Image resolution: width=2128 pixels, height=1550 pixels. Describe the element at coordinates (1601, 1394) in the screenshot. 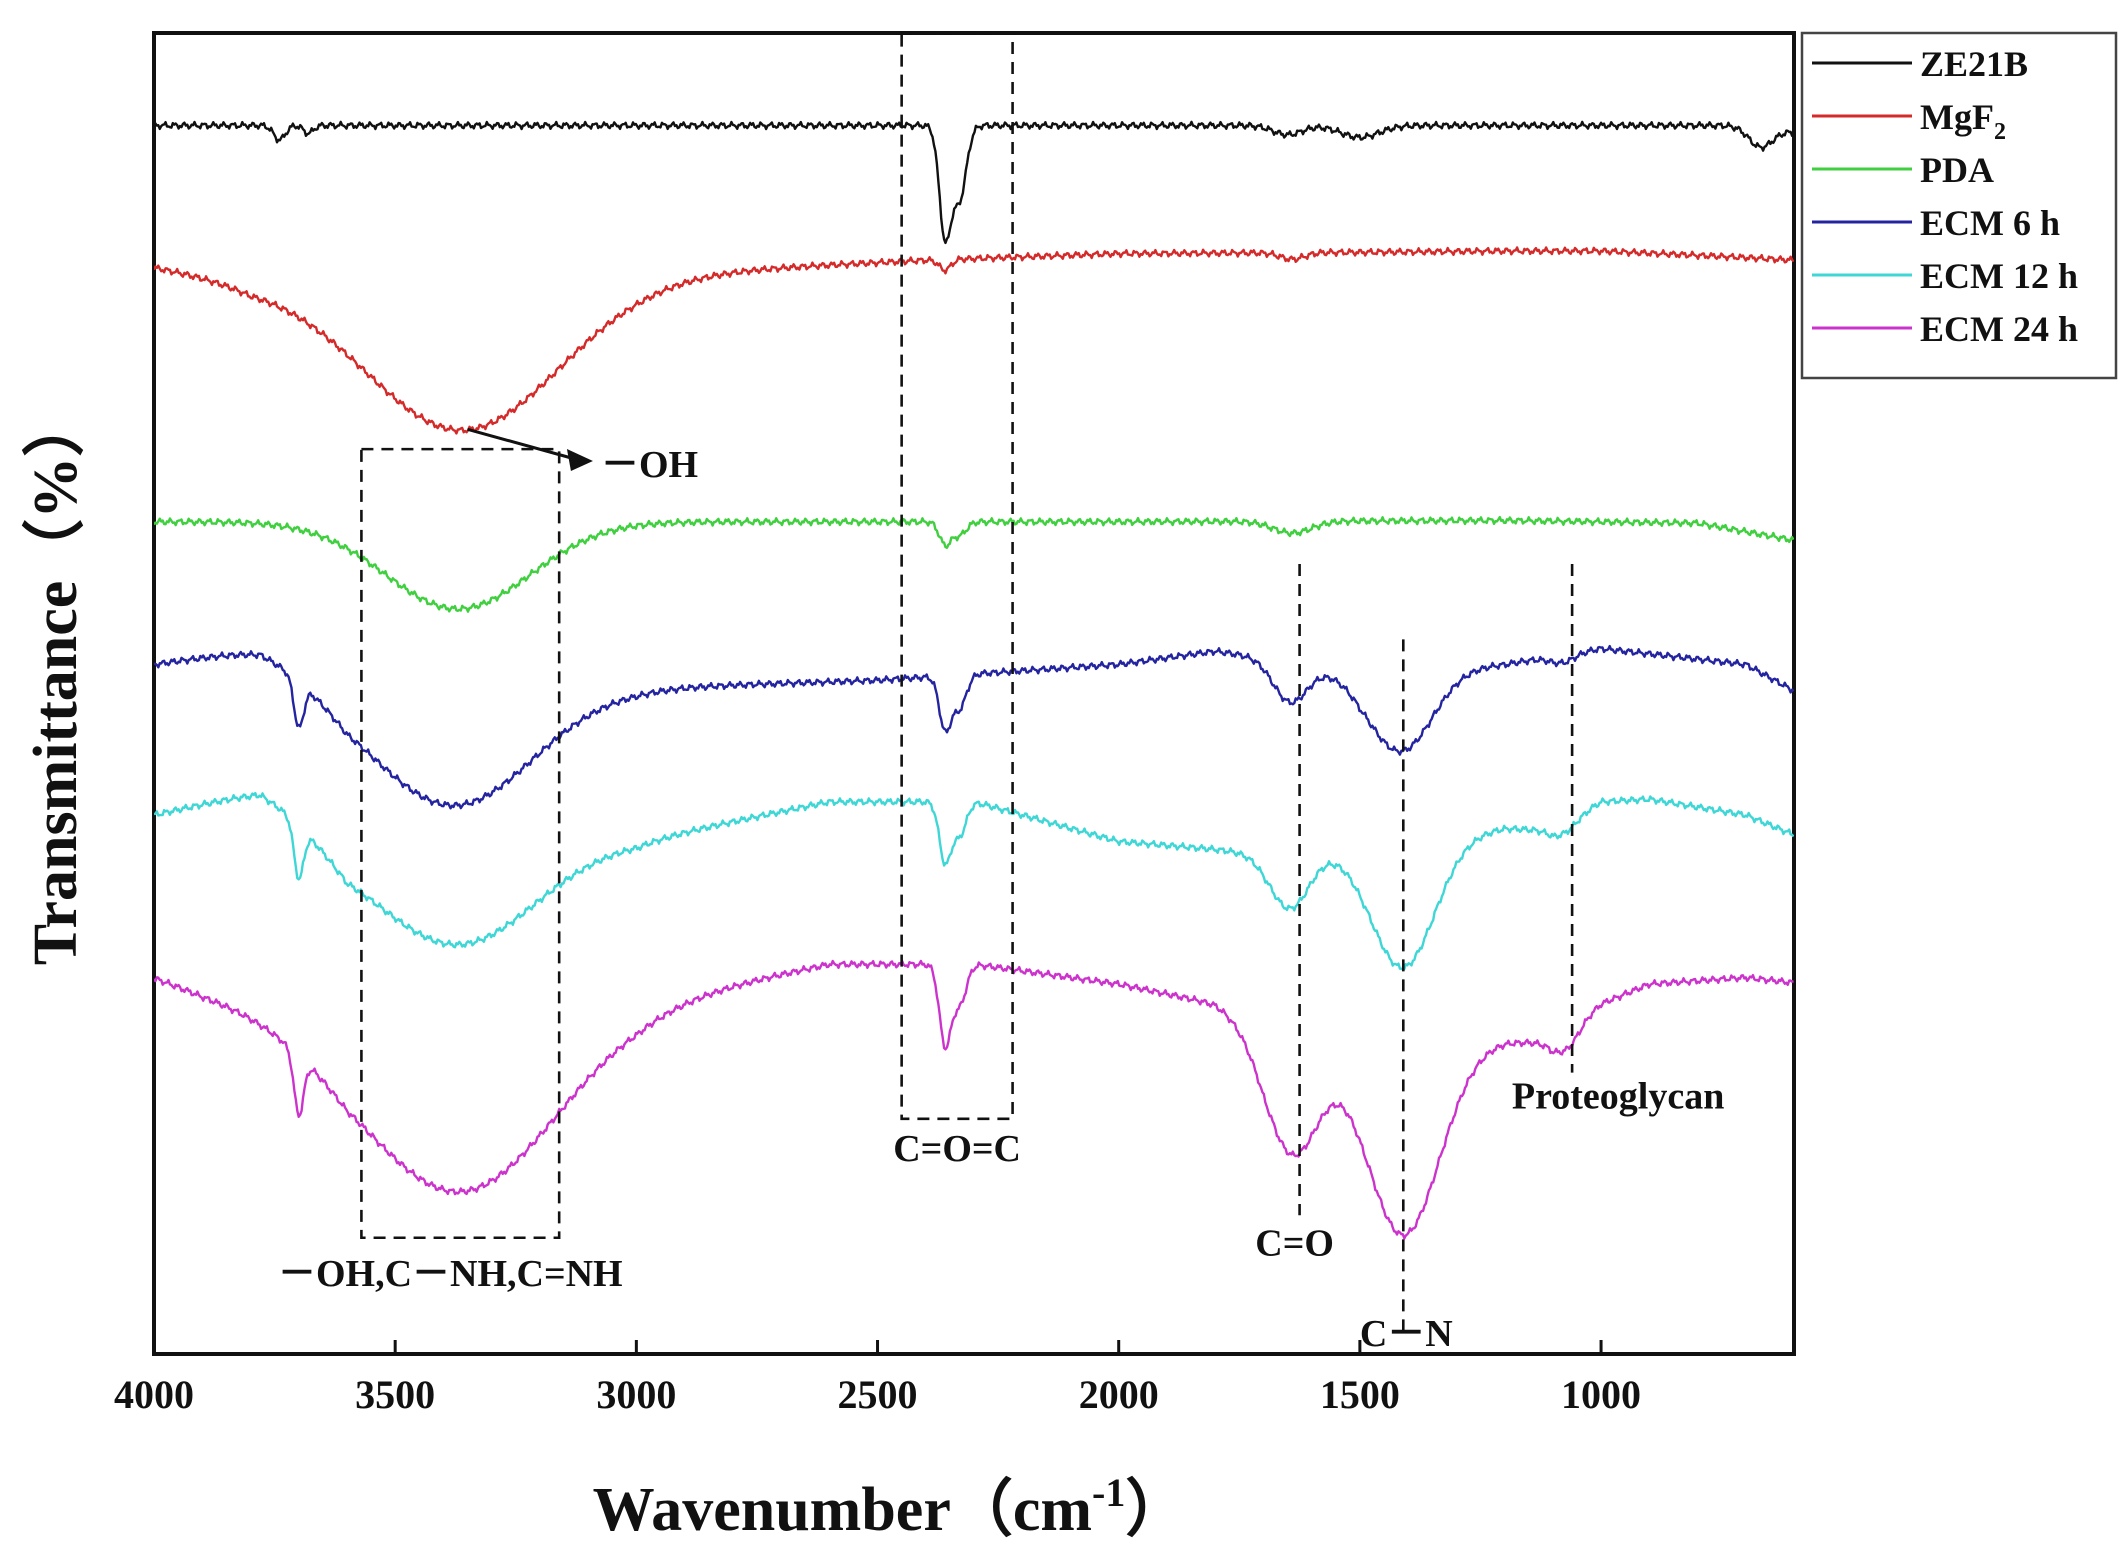

I see `x-tick-label: 1000` at that location.